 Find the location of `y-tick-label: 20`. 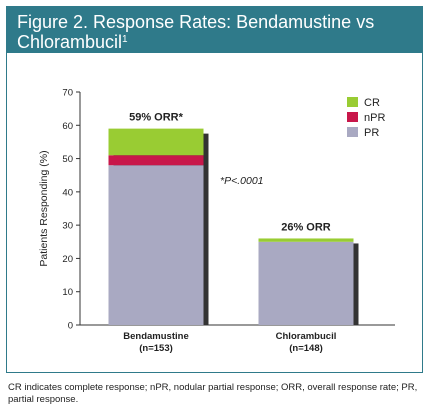

y-tick-label: 20 is located at coordinates (67, 259).